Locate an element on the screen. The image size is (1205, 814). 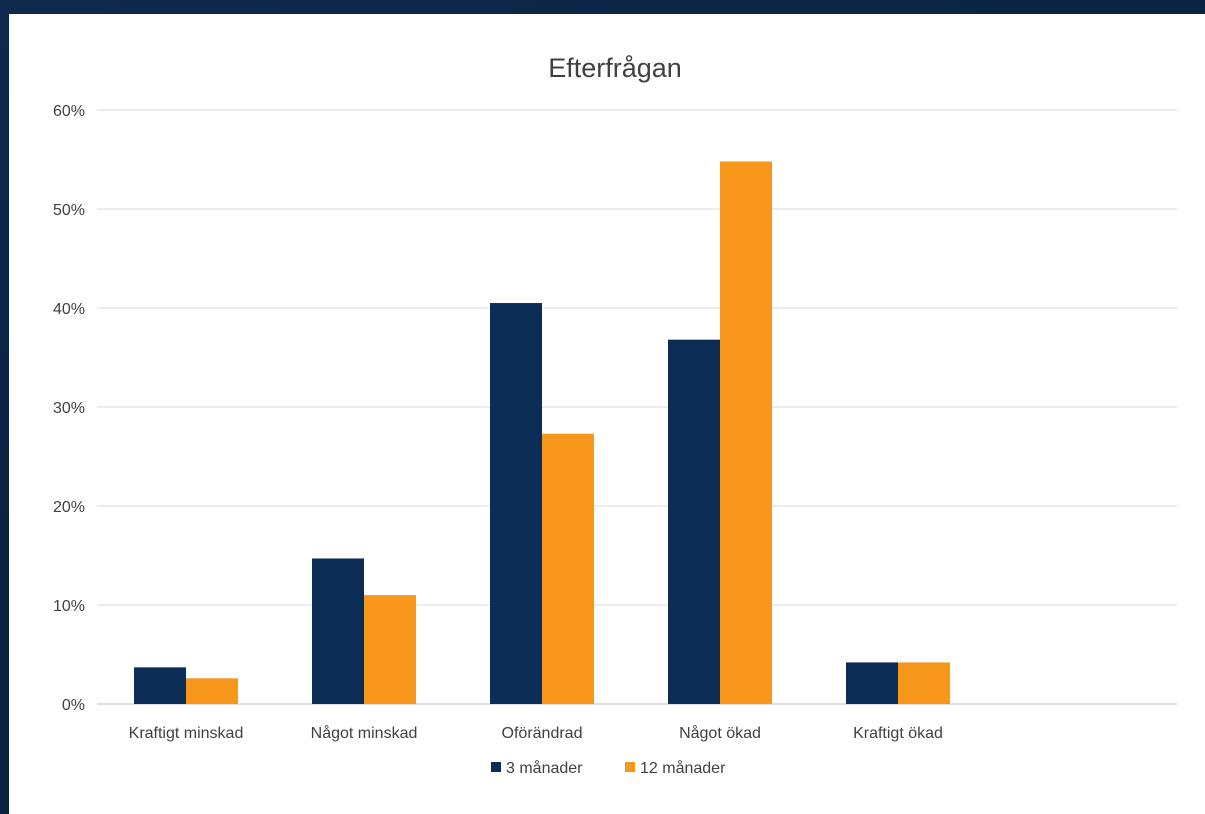
legend: 3 månader 12 månader is located at coordinates (608, 768).